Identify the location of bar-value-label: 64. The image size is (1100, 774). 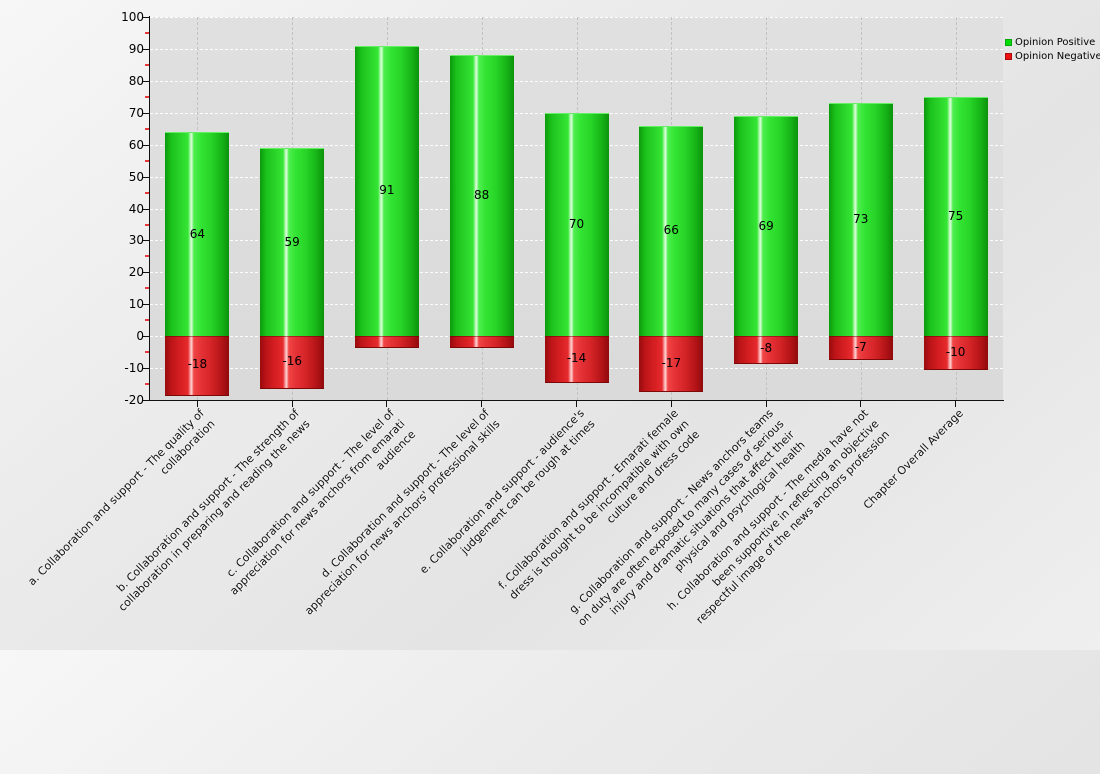
(197, 233).